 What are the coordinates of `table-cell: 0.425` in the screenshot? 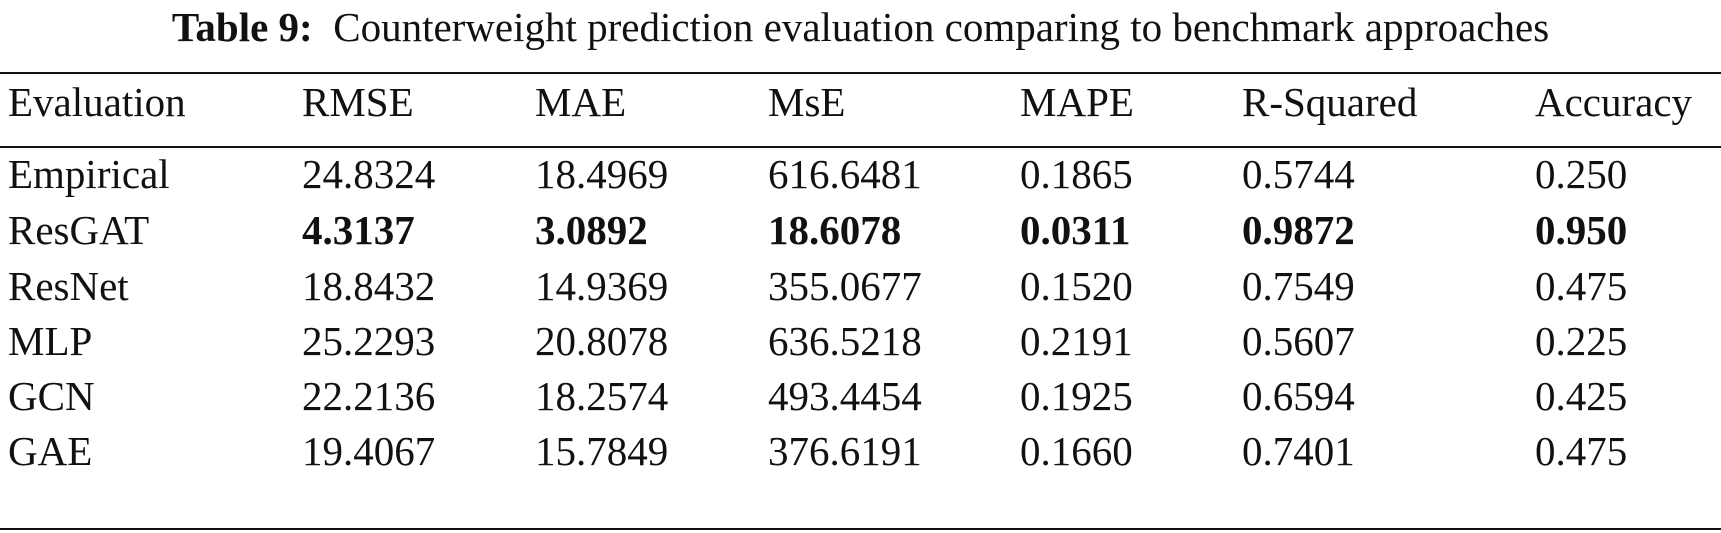 It's located at (1581, 396).